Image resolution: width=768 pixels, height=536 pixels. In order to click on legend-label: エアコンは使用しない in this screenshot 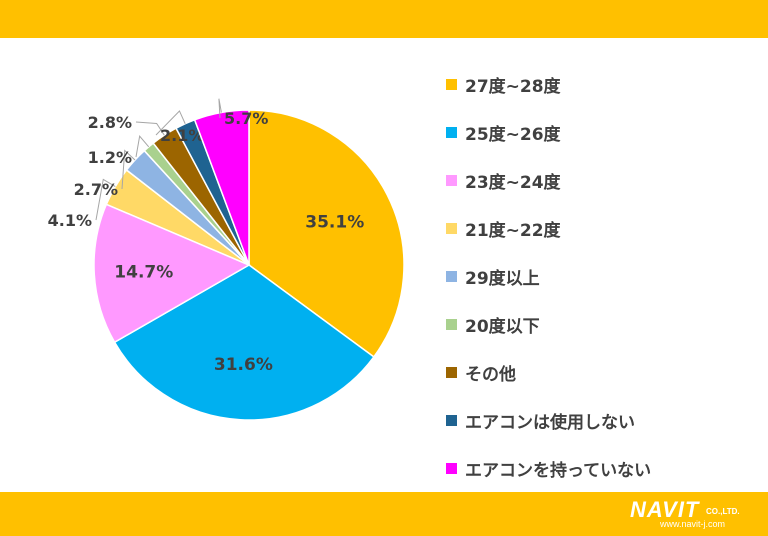, I will do `click(550, 422)`.